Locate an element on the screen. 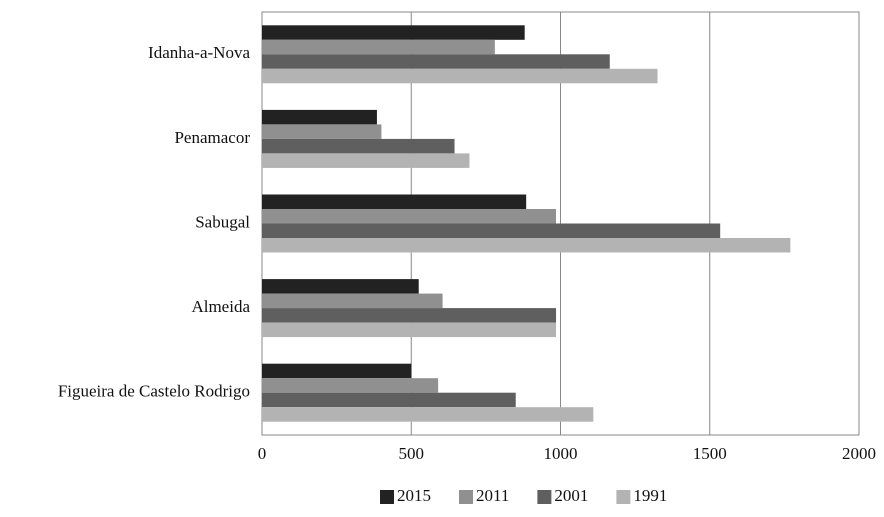  y-tick-label: Idanha-a-Nova is located at coordinates (199, 52).